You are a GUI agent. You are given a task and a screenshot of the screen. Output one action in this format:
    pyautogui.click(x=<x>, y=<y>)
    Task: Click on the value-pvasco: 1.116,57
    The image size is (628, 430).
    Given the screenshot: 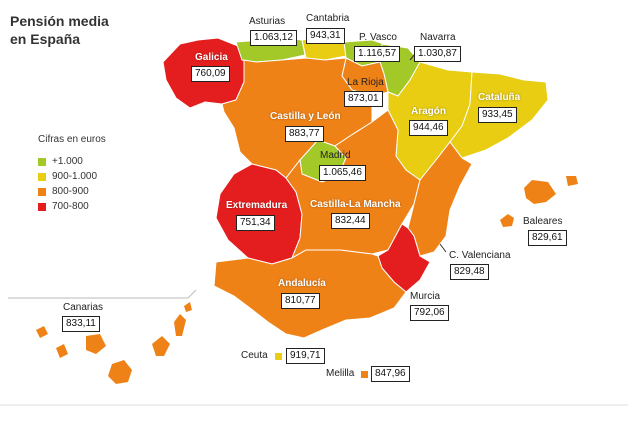 What is the action you would take?
    pyautogui.click(x=377, y=54)
    